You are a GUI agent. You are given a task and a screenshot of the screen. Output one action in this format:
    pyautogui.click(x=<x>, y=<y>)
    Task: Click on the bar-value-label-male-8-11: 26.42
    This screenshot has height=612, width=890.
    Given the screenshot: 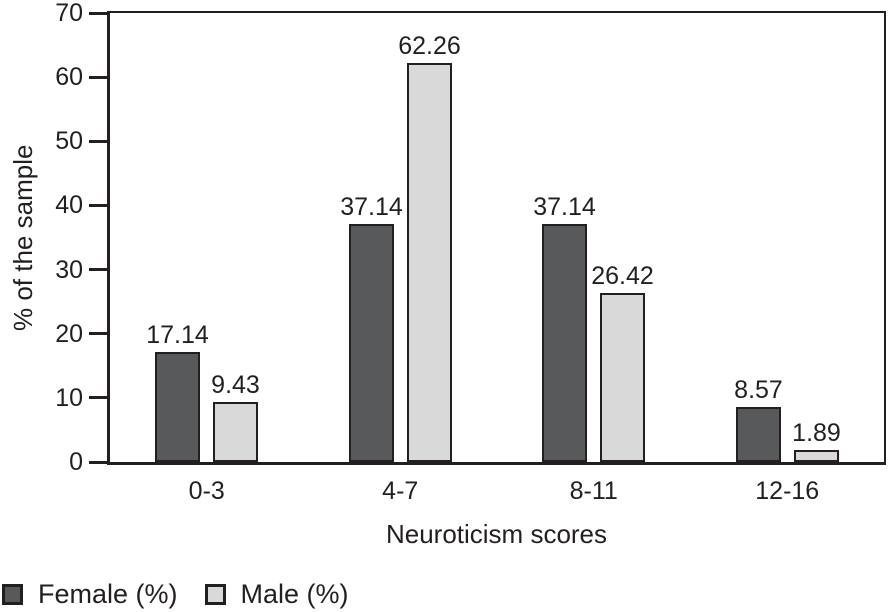 What is the action you would take?
    pyautogui.click(x=622, y=276)
    